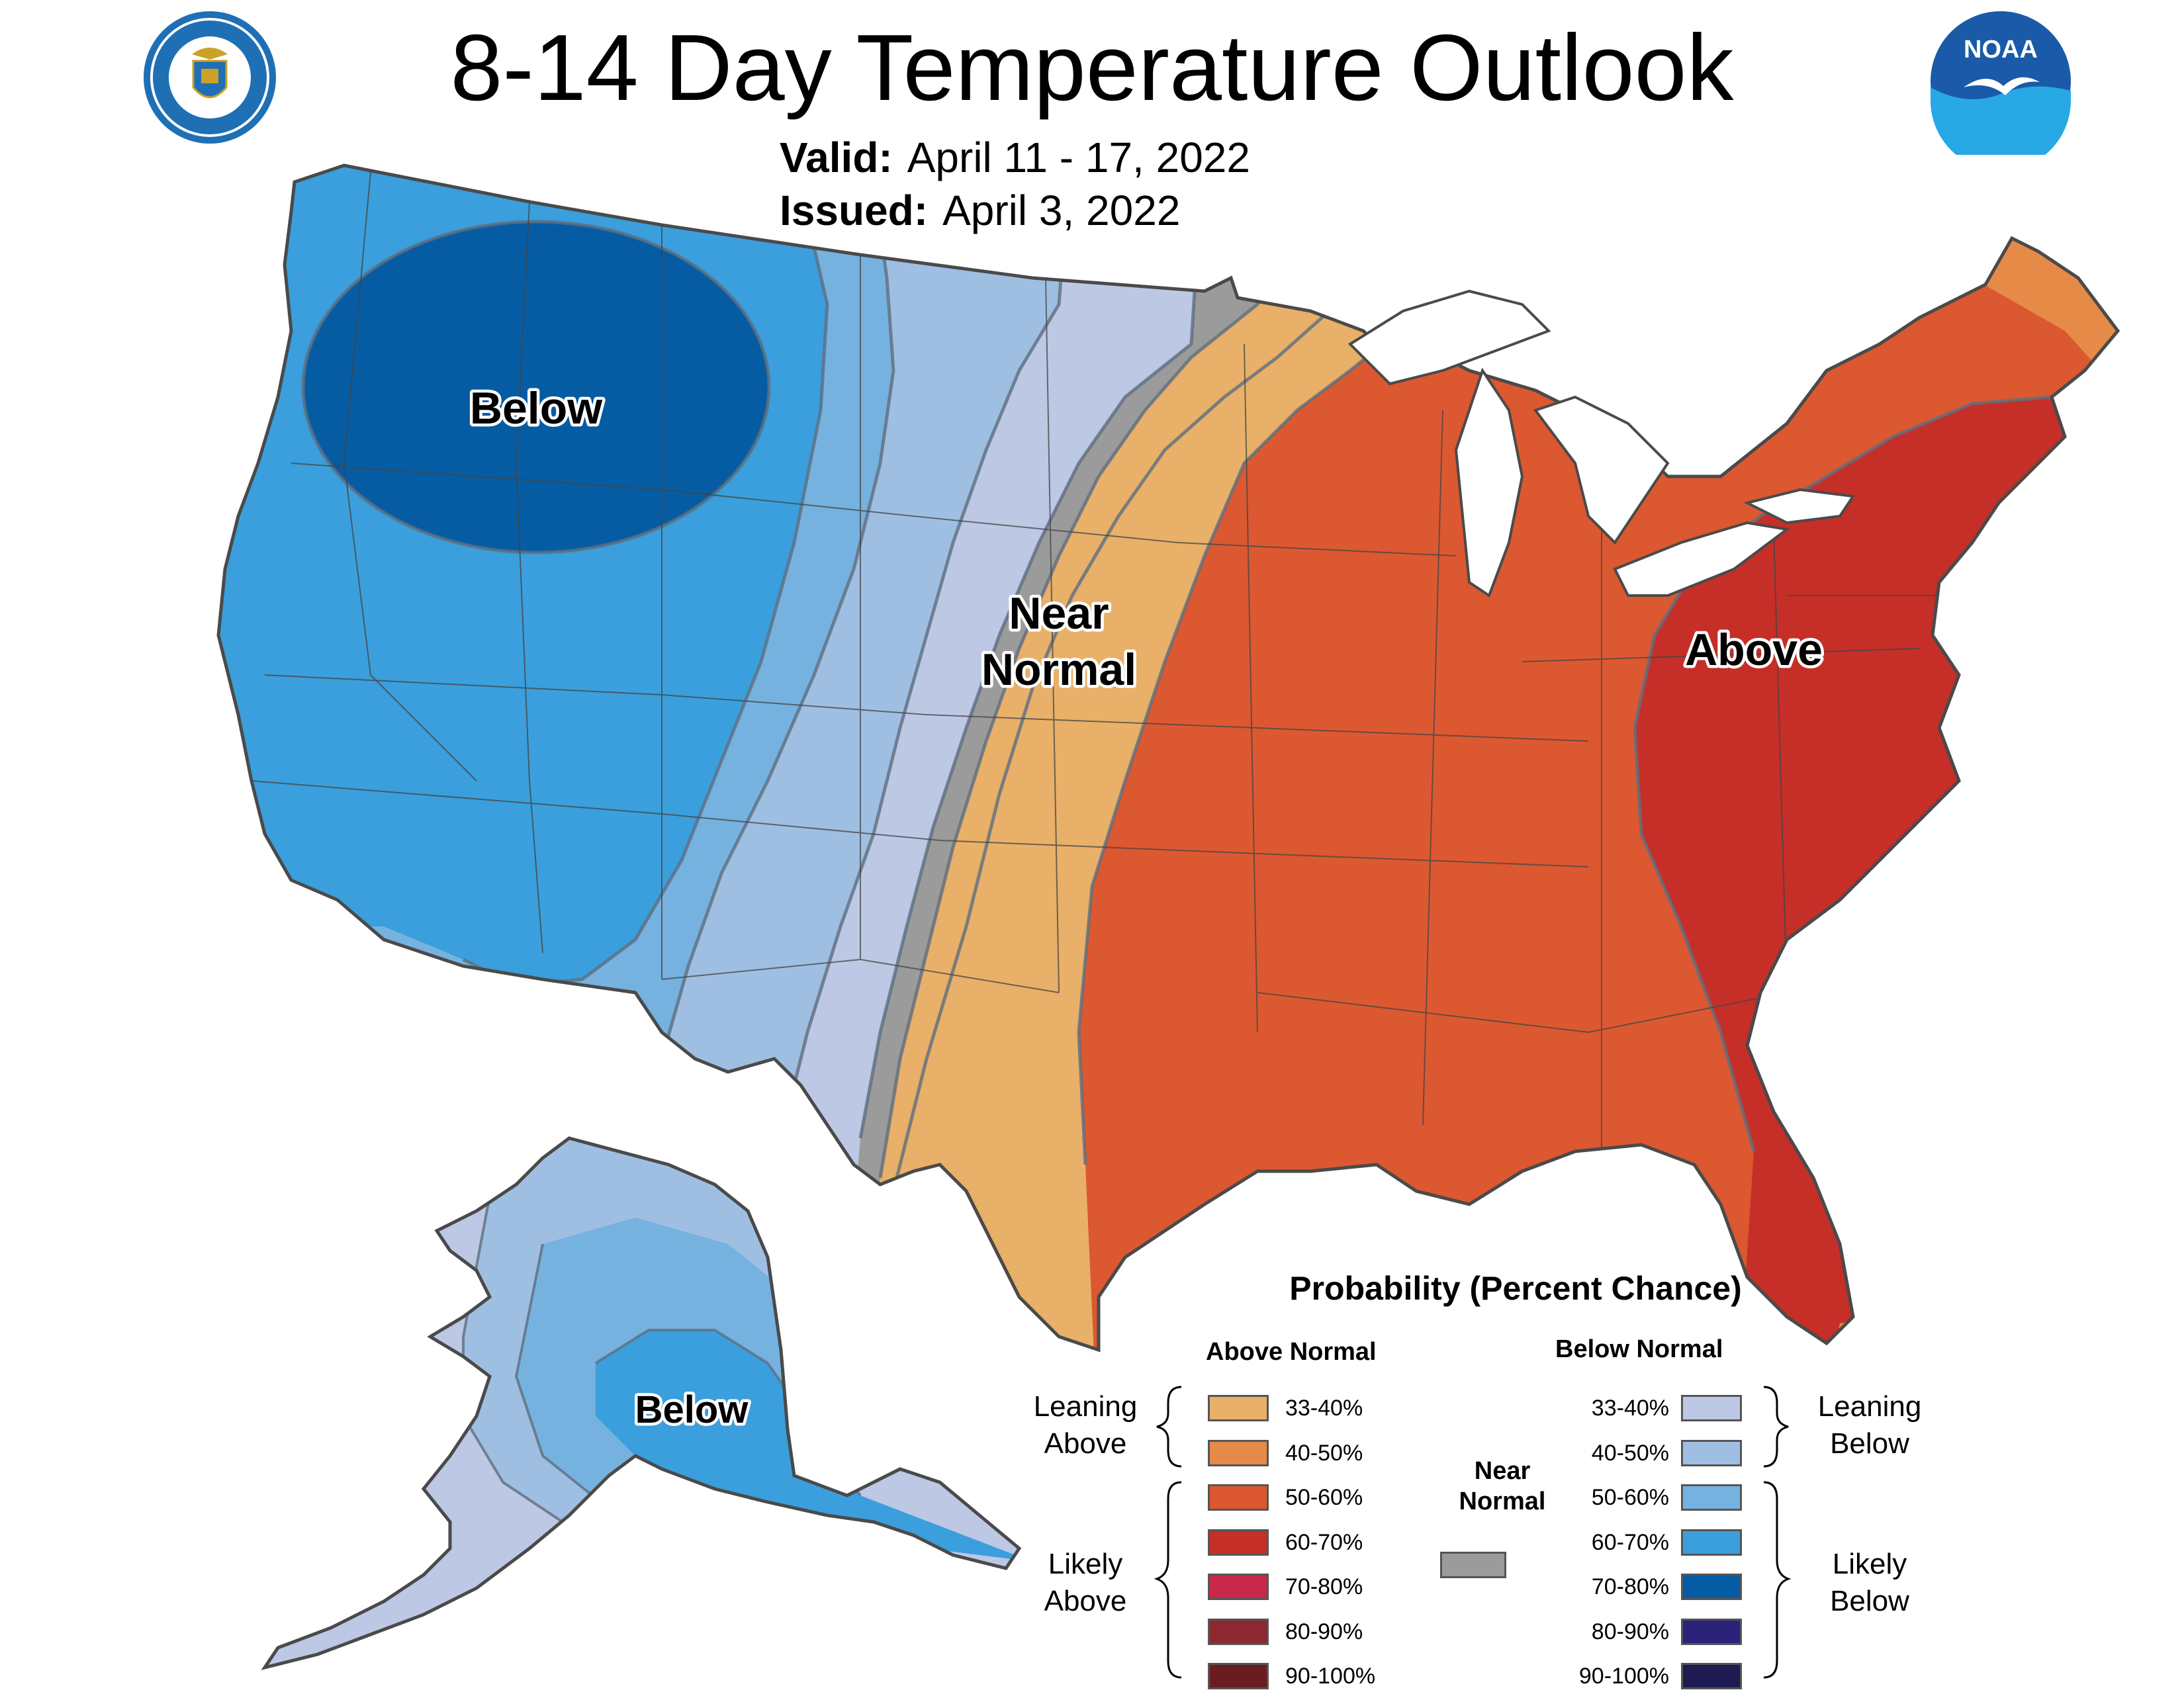 Image resolution: width=2184 pixels, height=1694 pixels. Describe the element at coordinates (1324, 1586) in the screenshot. I see `legend-above-range: 70-80%` at that location.